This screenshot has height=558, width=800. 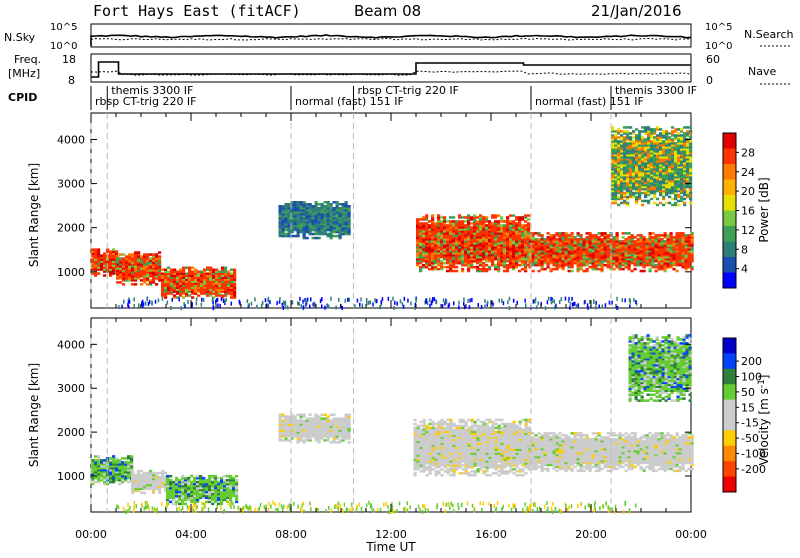 I want to click on cpid-segment-label: rbsp CT-trig 220 IF, so click(x=146, y=101).